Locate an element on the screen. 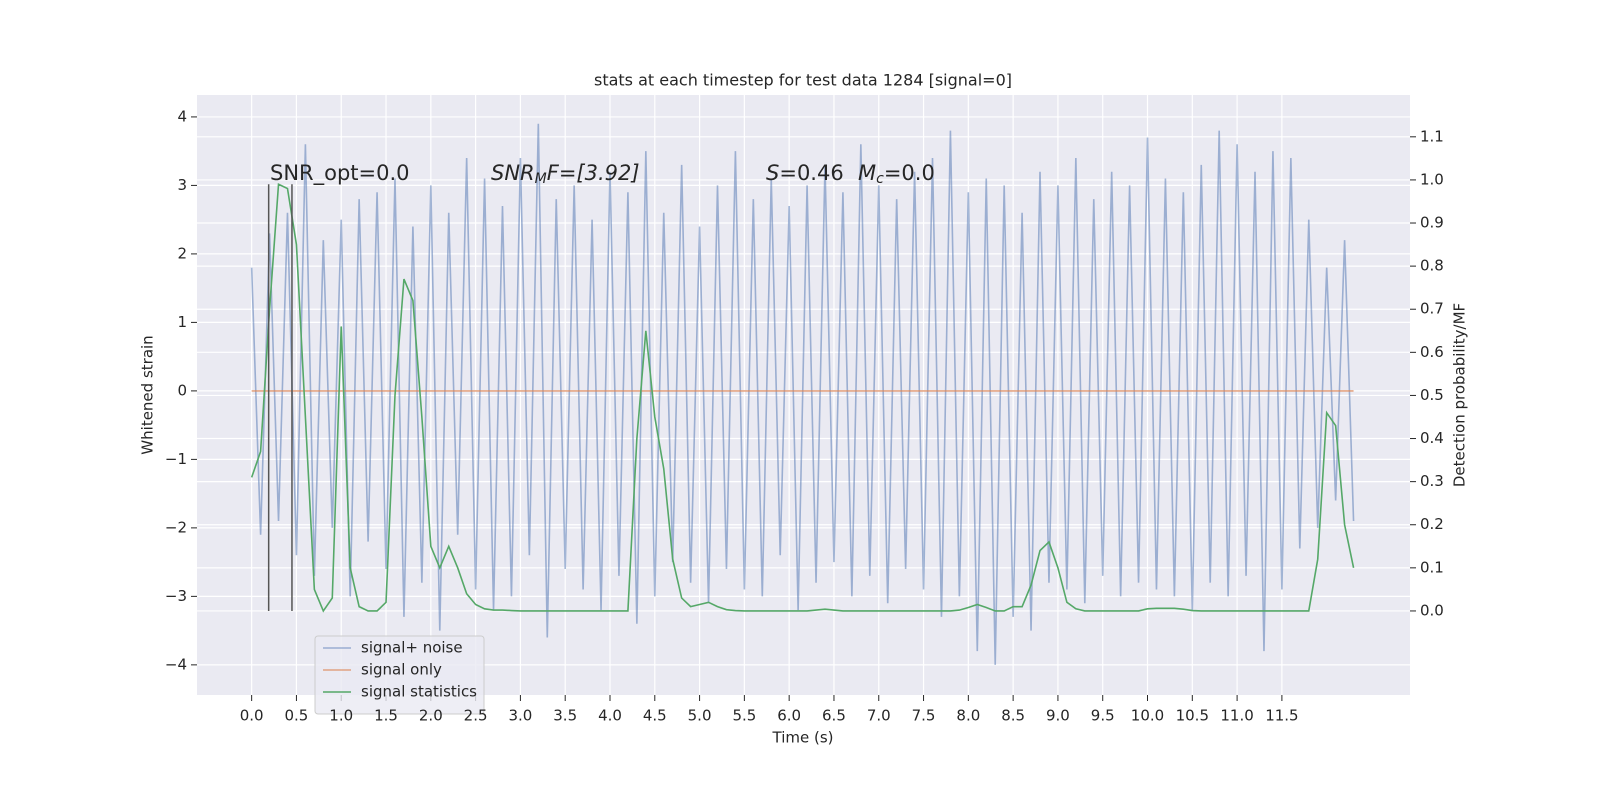 This screenshot has width=1600, height=800. annotation-text: F=[3.92] is located at coordinates (593, 173).